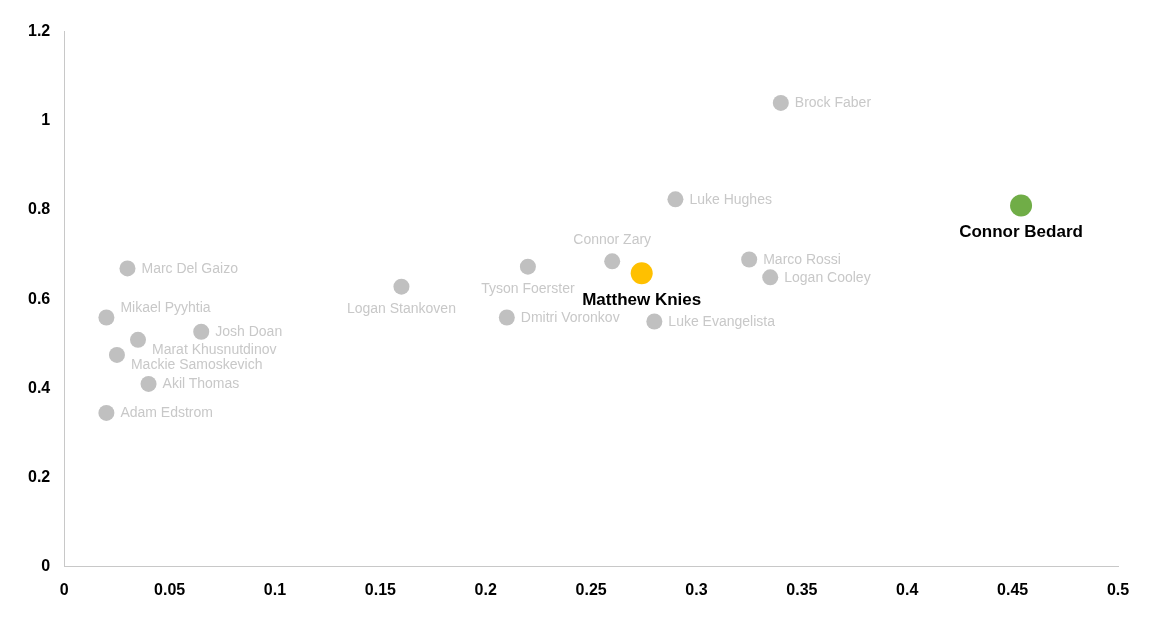  I want to click on y-tick-label: 0.2, so click(39, 477).